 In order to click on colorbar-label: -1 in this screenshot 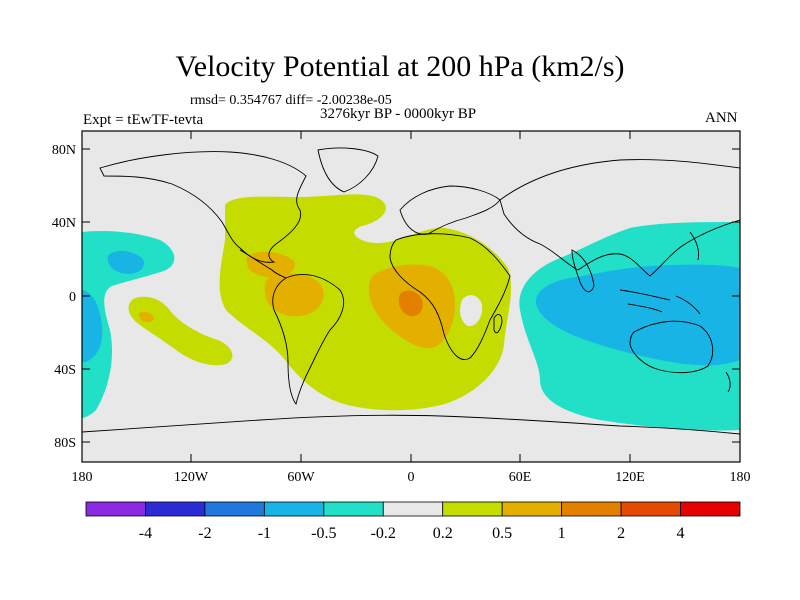, I will do `click(264, 533)`.